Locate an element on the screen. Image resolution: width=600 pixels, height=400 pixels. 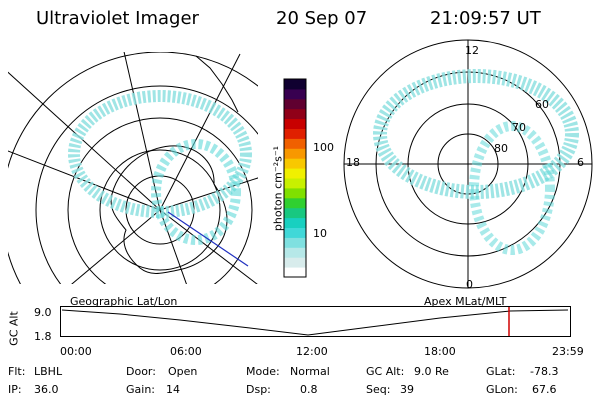
altitude-ytick-min: 1.8 is located at coordinates (43, 336).